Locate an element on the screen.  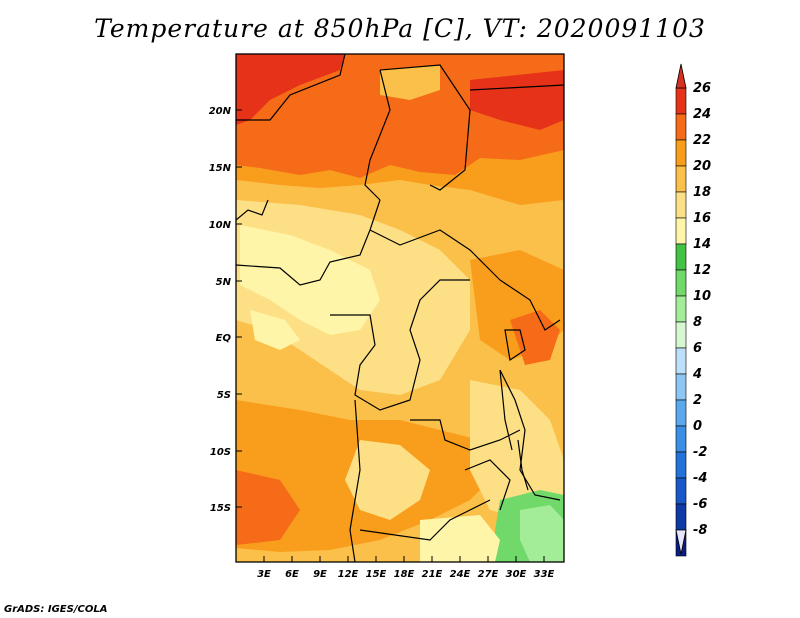
border-tanzania-mozambique is located at coordinates (530, 435).